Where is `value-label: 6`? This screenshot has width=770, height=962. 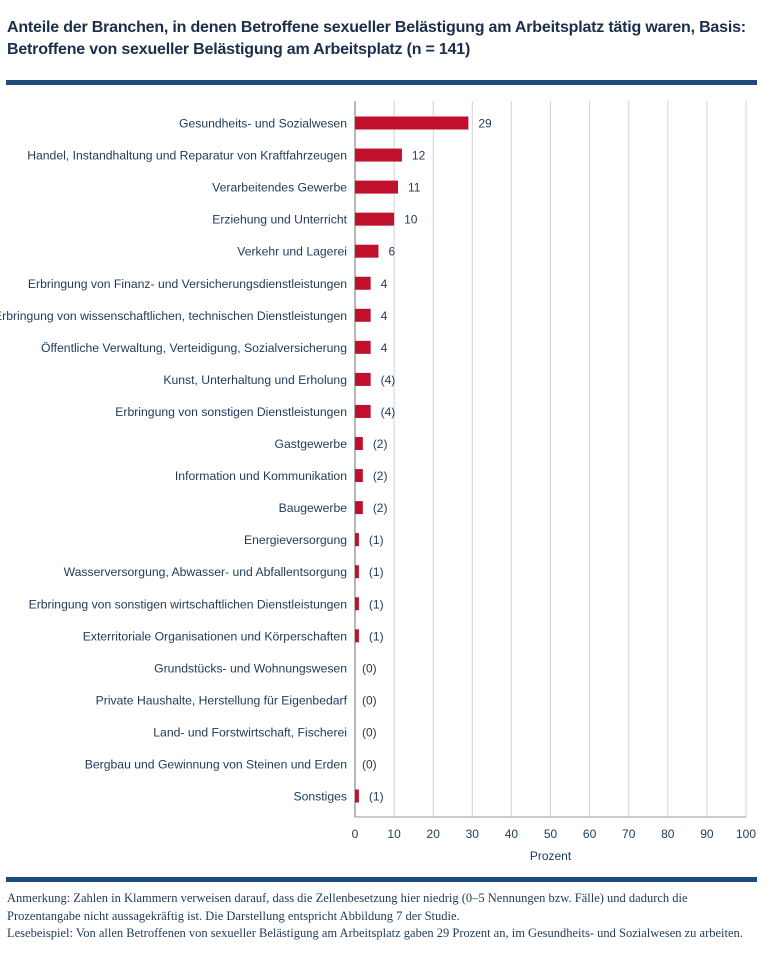 value-label: 6 is located at coordinates (391, 252).